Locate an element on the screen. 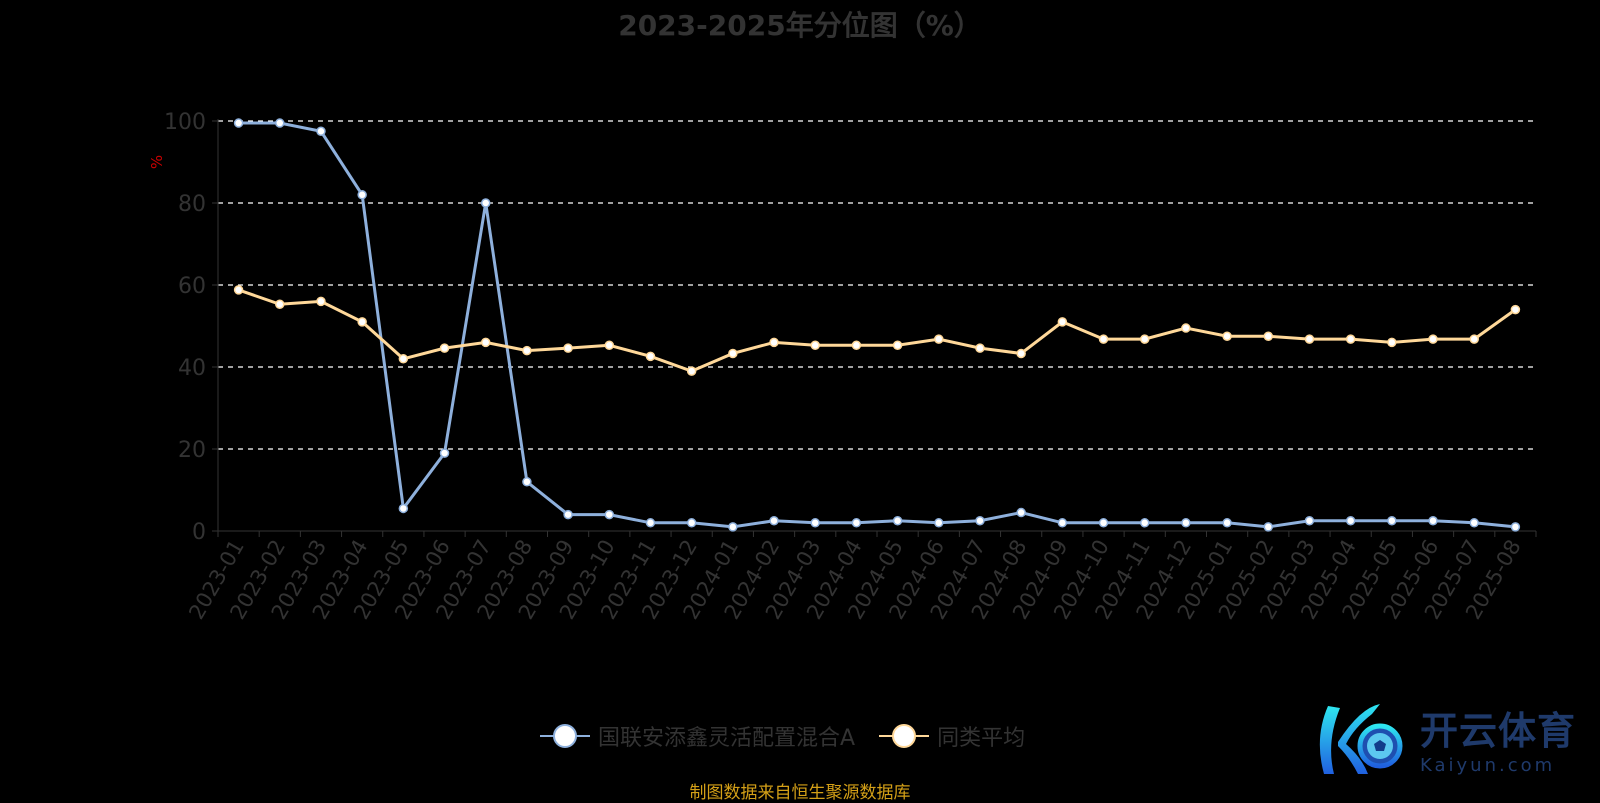  legend: 国联安添鑫灵活配置混合A 同类平均 is located at coordinates (794, 736).